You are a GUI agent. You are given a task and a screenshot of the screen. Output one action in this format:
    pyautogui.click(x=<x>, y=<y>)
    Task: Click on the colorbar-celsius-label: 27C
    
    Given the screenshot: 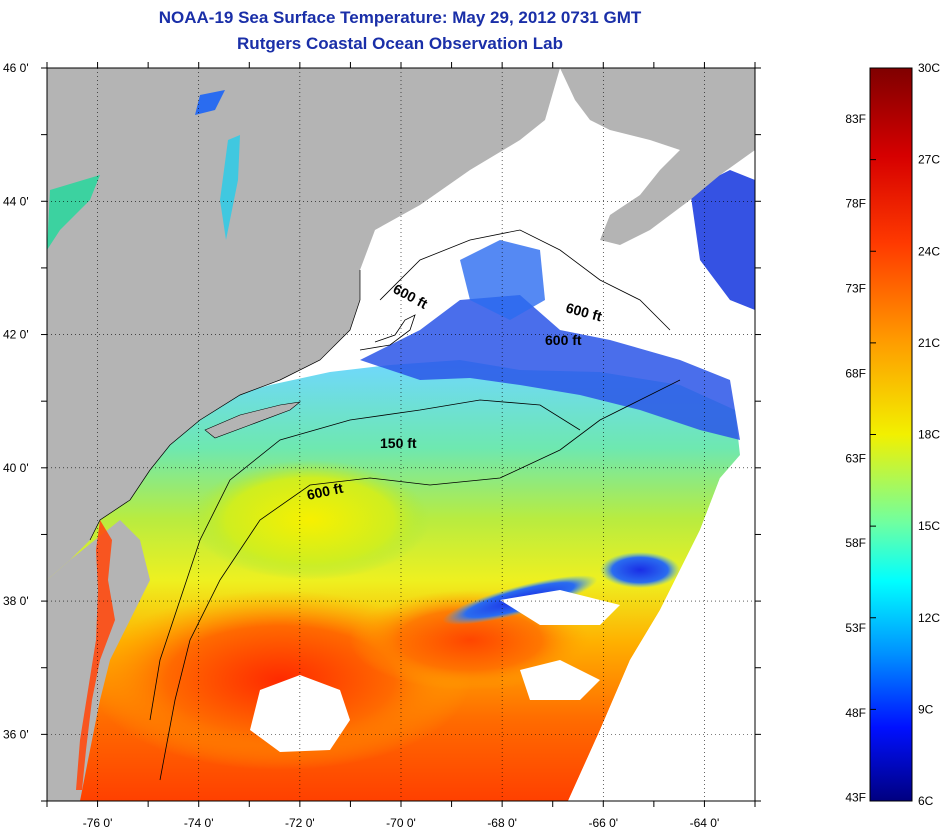 What is the action you would take?
    pyautogui.click(x=929, y=160)
    